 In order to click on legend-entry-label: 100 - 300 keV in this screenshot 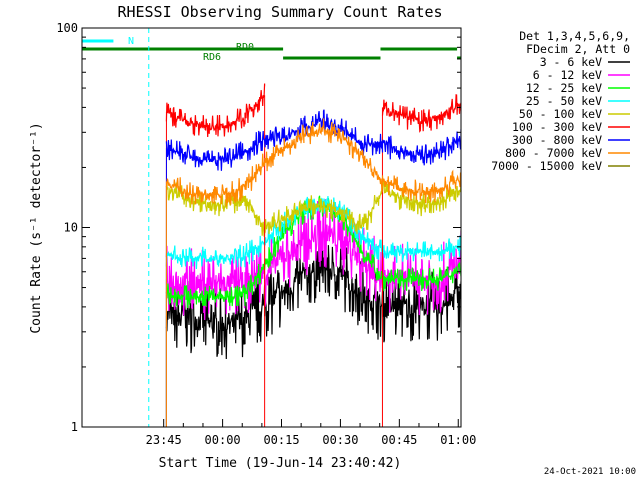, I will do `click(557, 127)`.